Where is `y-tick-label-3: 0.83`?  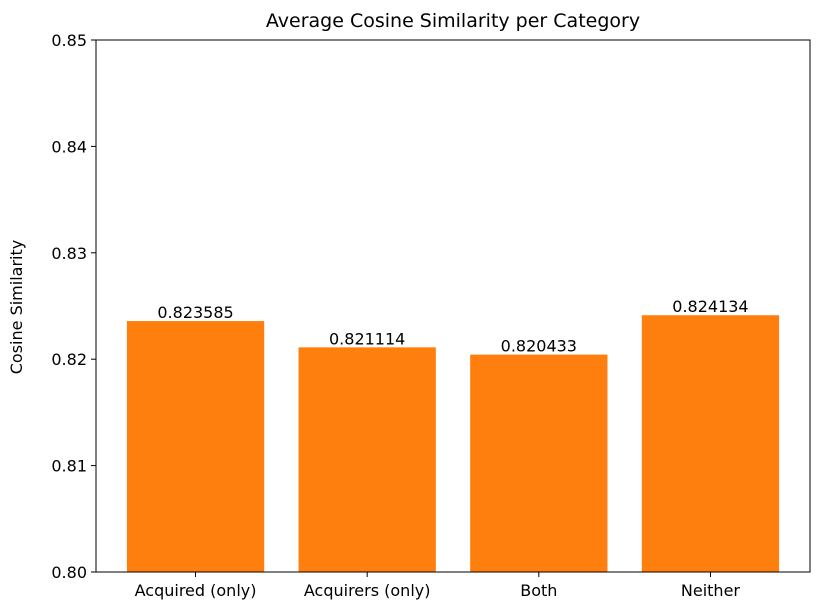 y-tick-label-3: 0.83 is located at coordinates (69, 253).